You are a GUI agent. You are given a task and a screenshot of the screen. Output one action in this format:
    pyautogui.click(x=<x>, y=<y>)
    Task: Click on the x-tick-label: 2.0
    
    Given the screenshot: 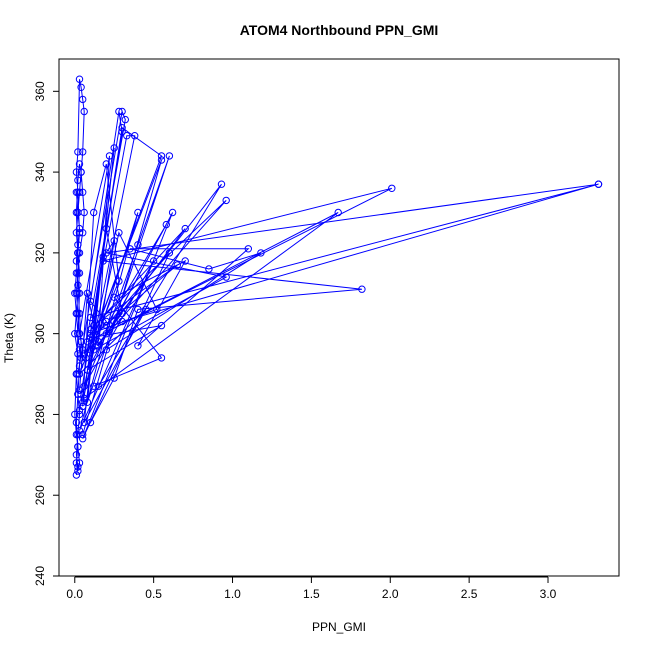 What is the action you would take?
    pyautogui.click(x=390, y=594)
    